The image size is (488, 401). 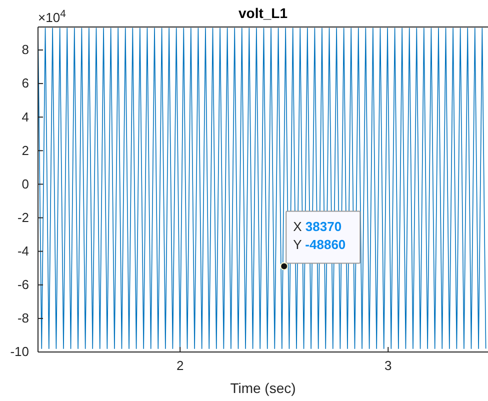 I want to click on y-tick-label: 4, so click(x=25, y=116).